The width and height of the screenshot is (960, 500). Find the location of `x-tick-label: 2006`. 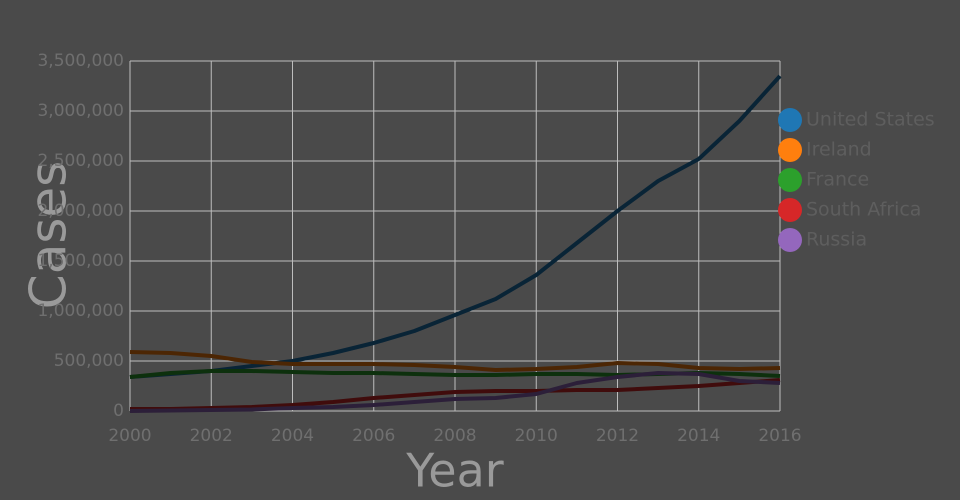

x-tick-label: 2006 is located at coordinates (373, 436).